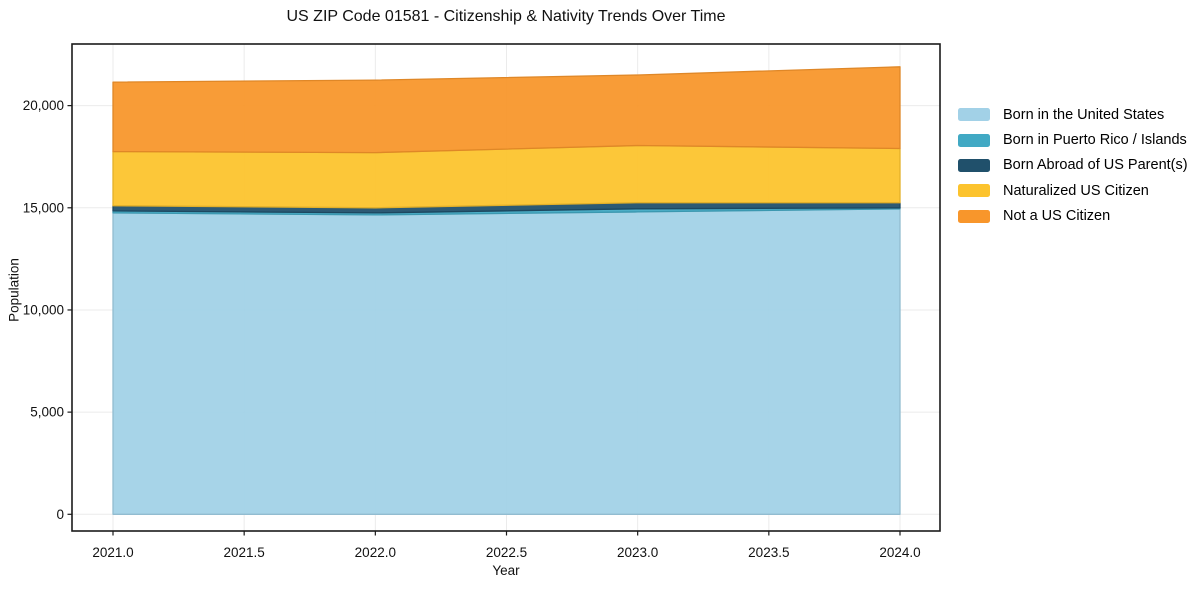 This screenshot has width=1189, height=590. What do you see at coordinates (506, 552) in the screenshot?
I see `x-tick-label: 2022.5` at bounding box center [506, 552].